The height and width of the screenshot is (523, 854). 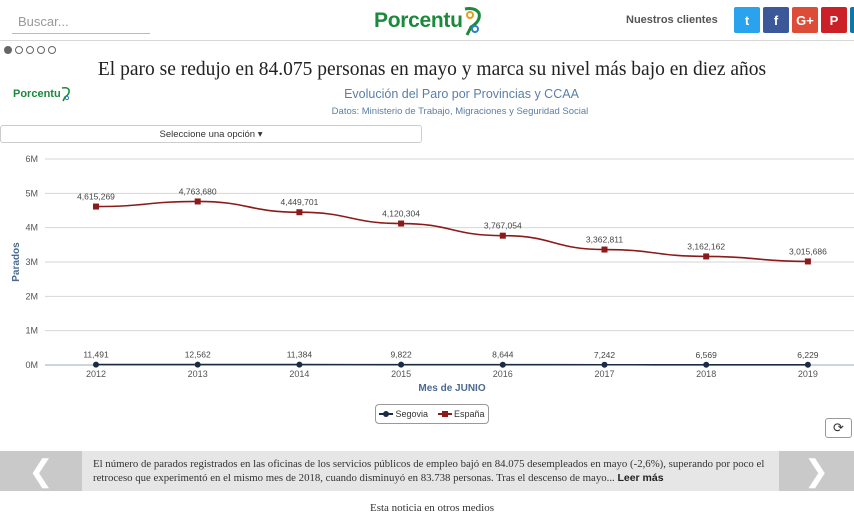 I want to click on data-label: 11,491, so click(x=96, y=355).